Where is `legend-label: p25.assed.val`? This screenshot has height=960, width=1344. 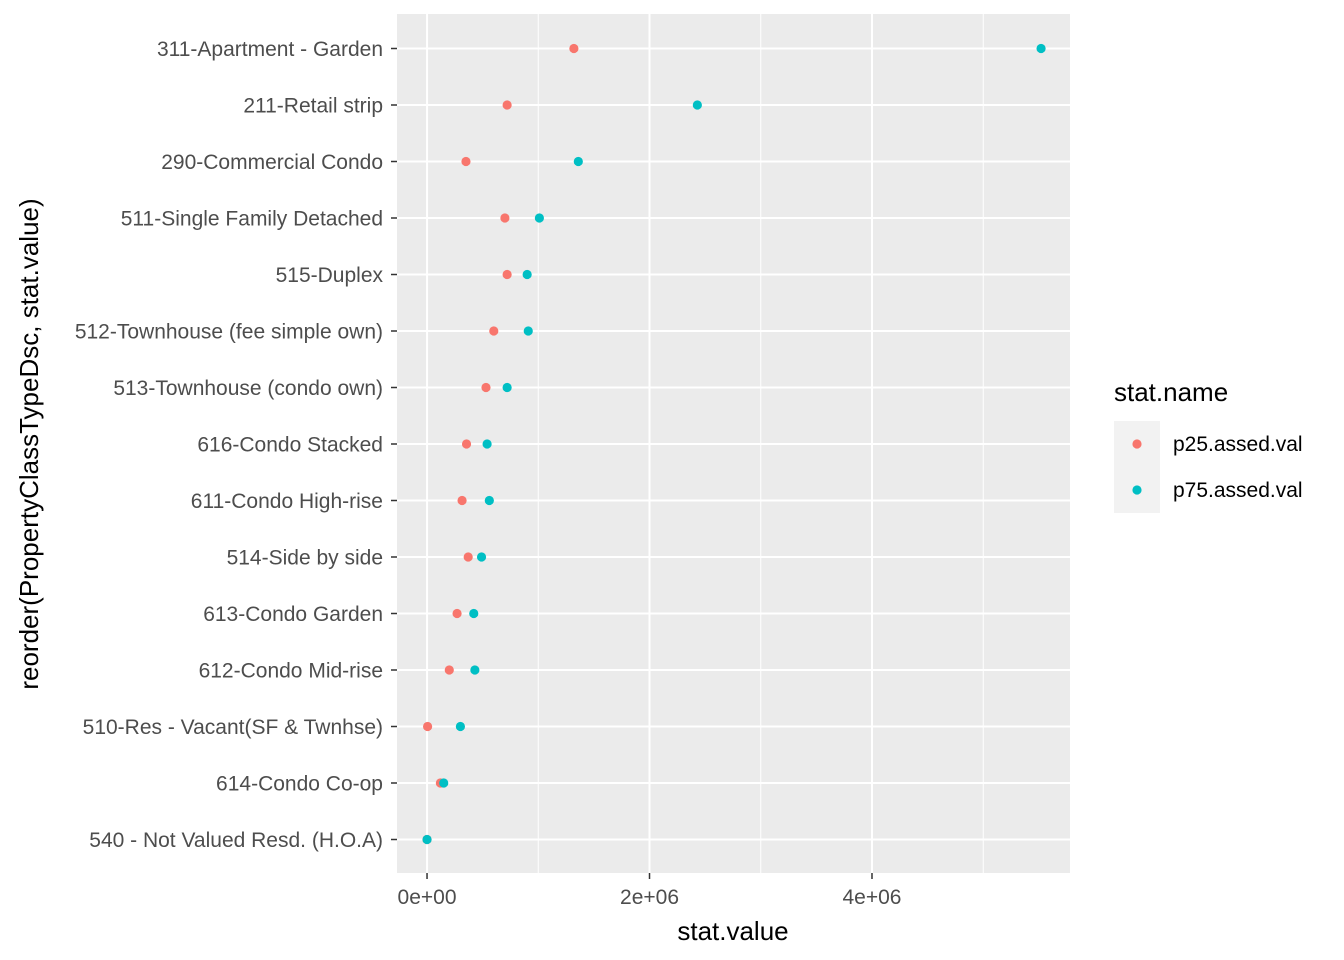 legend-label: p25.assed.val is located at coordinates (1238, 444).